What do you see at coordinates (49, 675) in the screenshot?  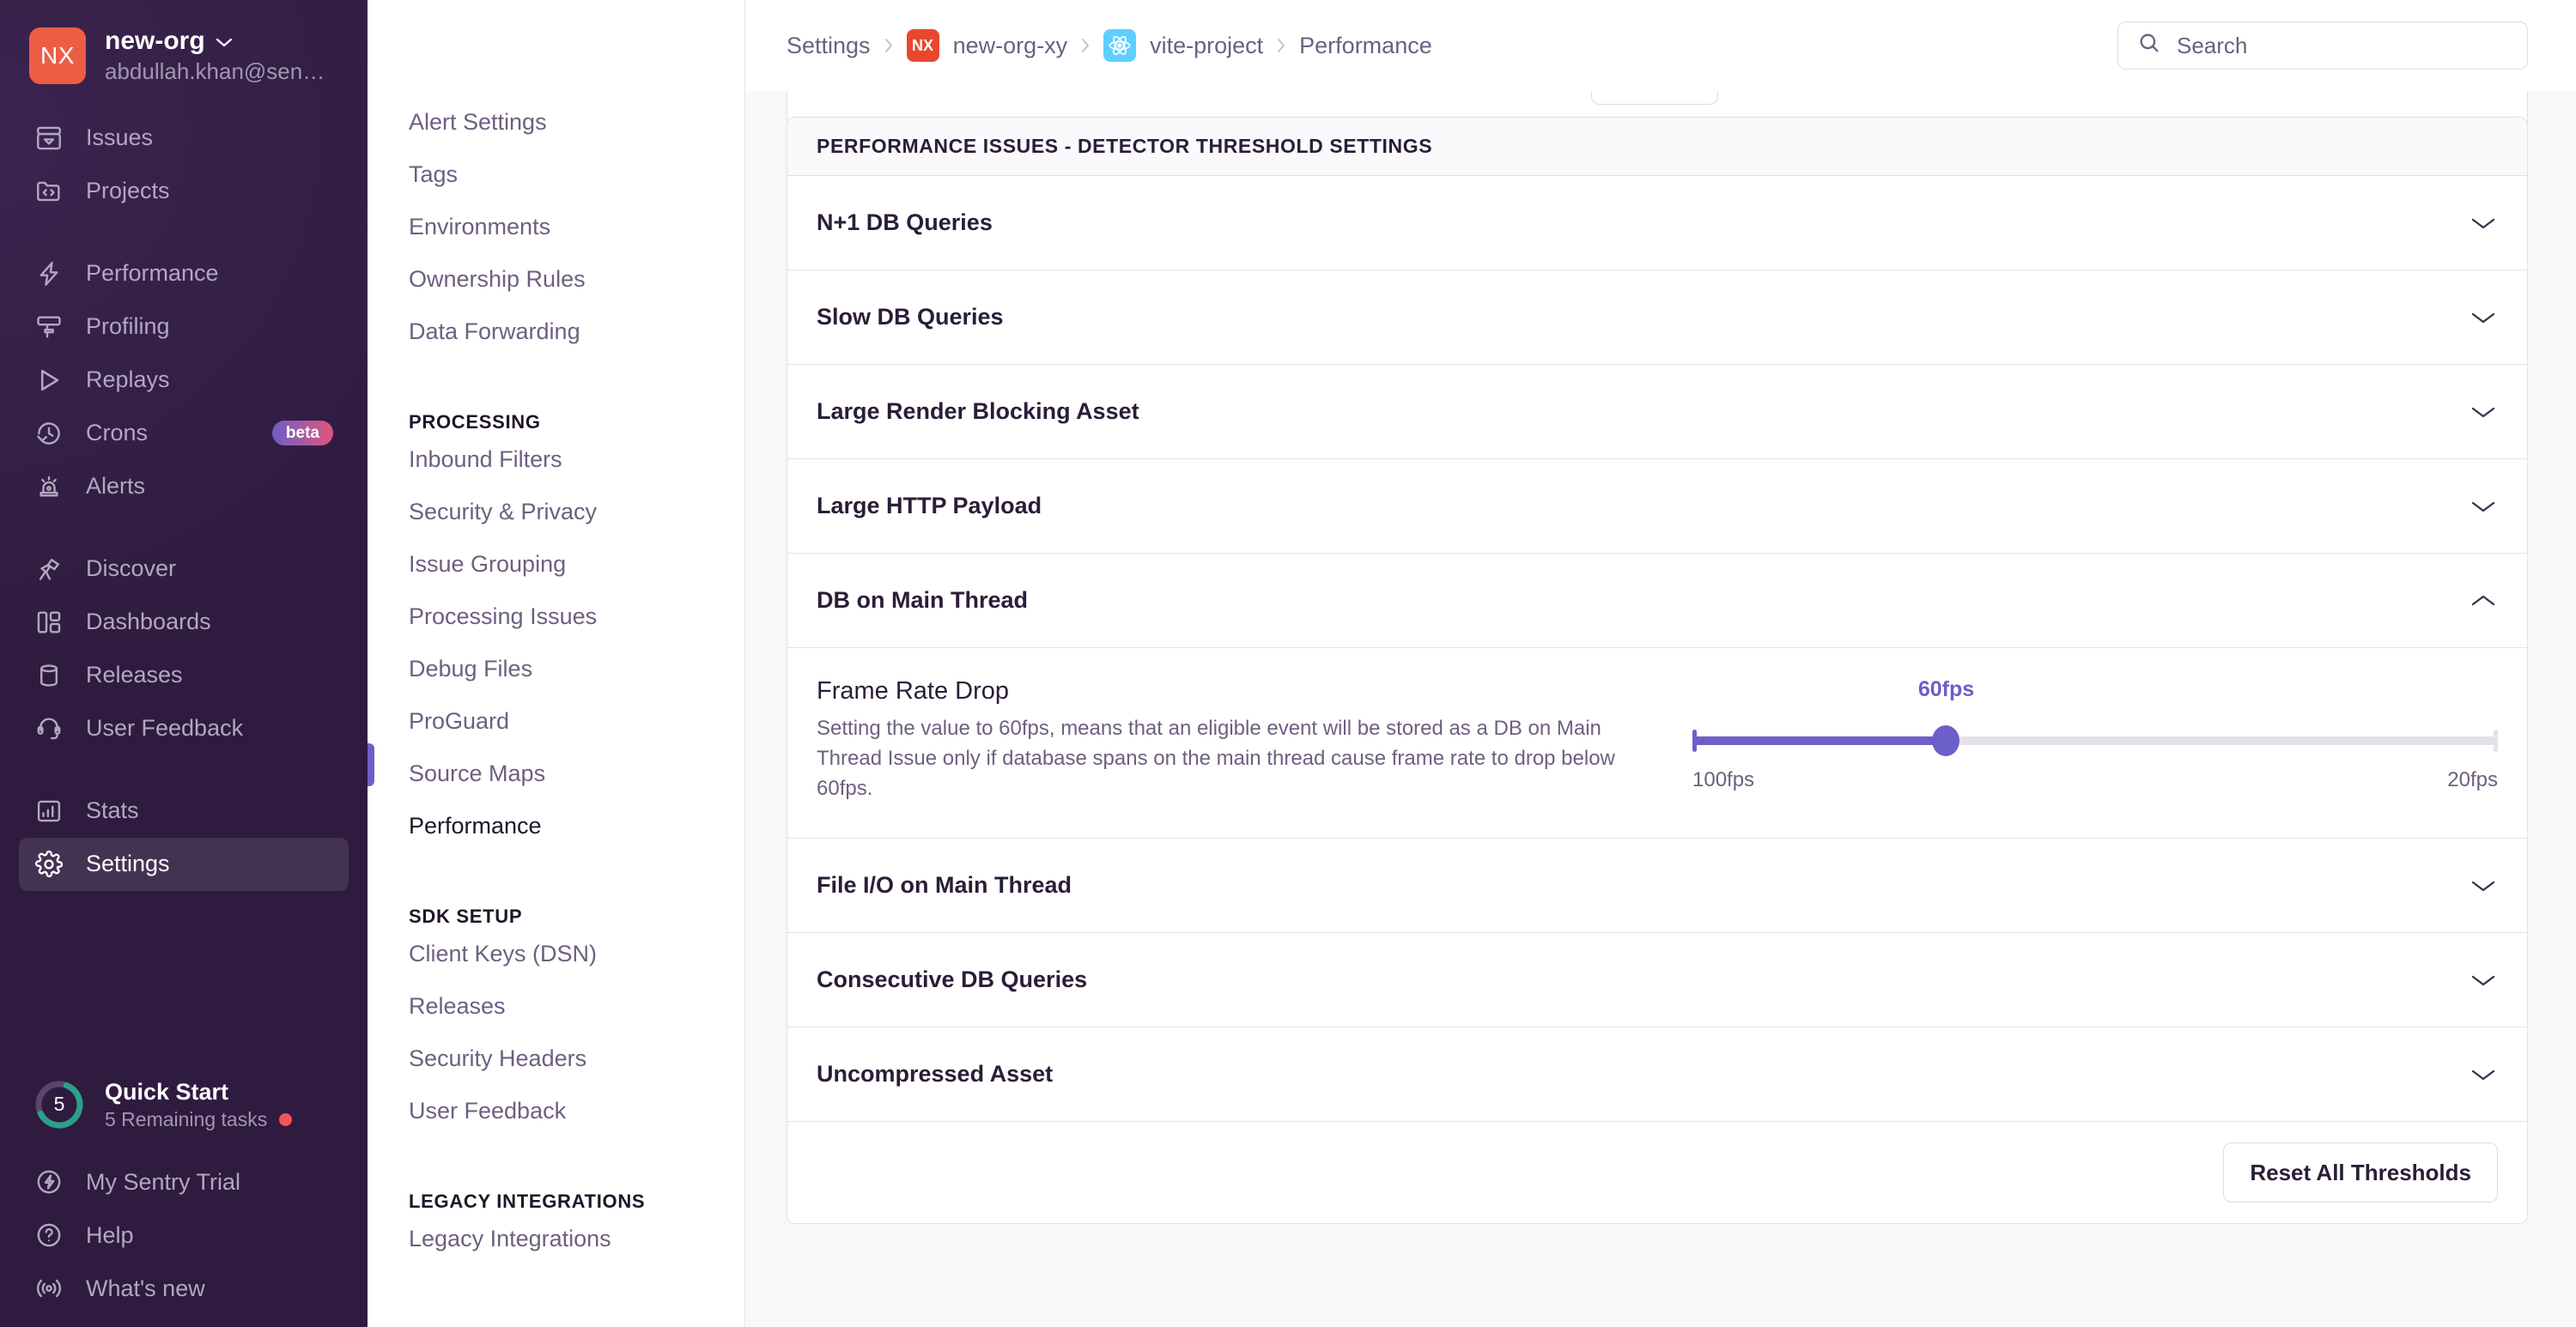 I see `releases-icon` at bounding box center [49, 675].